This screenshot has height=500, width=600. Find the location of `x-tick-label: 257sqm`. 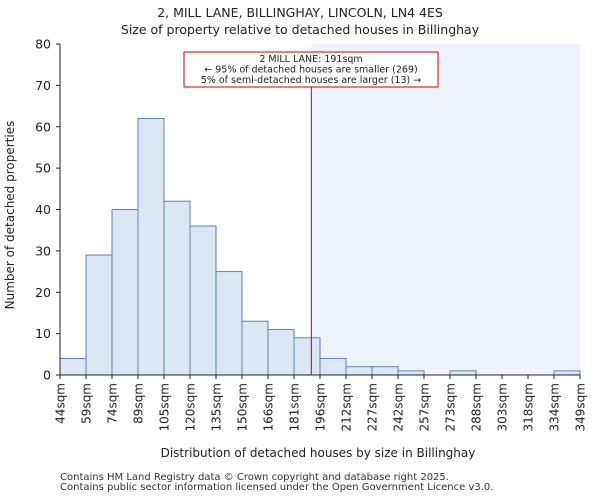

x-tick-label: 257sqm is located at coordinates (425, 407).